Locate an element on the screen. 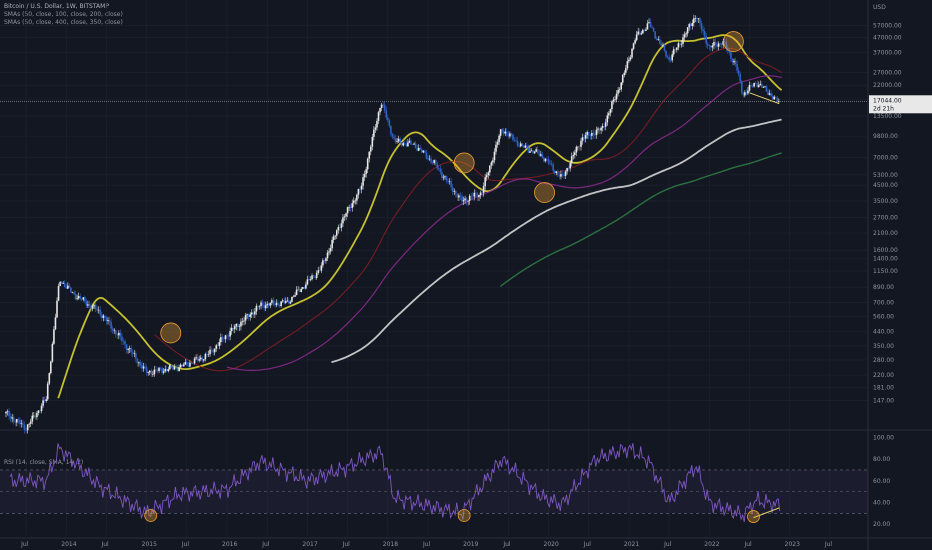  time-tick-label: 2020 is located at coordinates (551, 544).